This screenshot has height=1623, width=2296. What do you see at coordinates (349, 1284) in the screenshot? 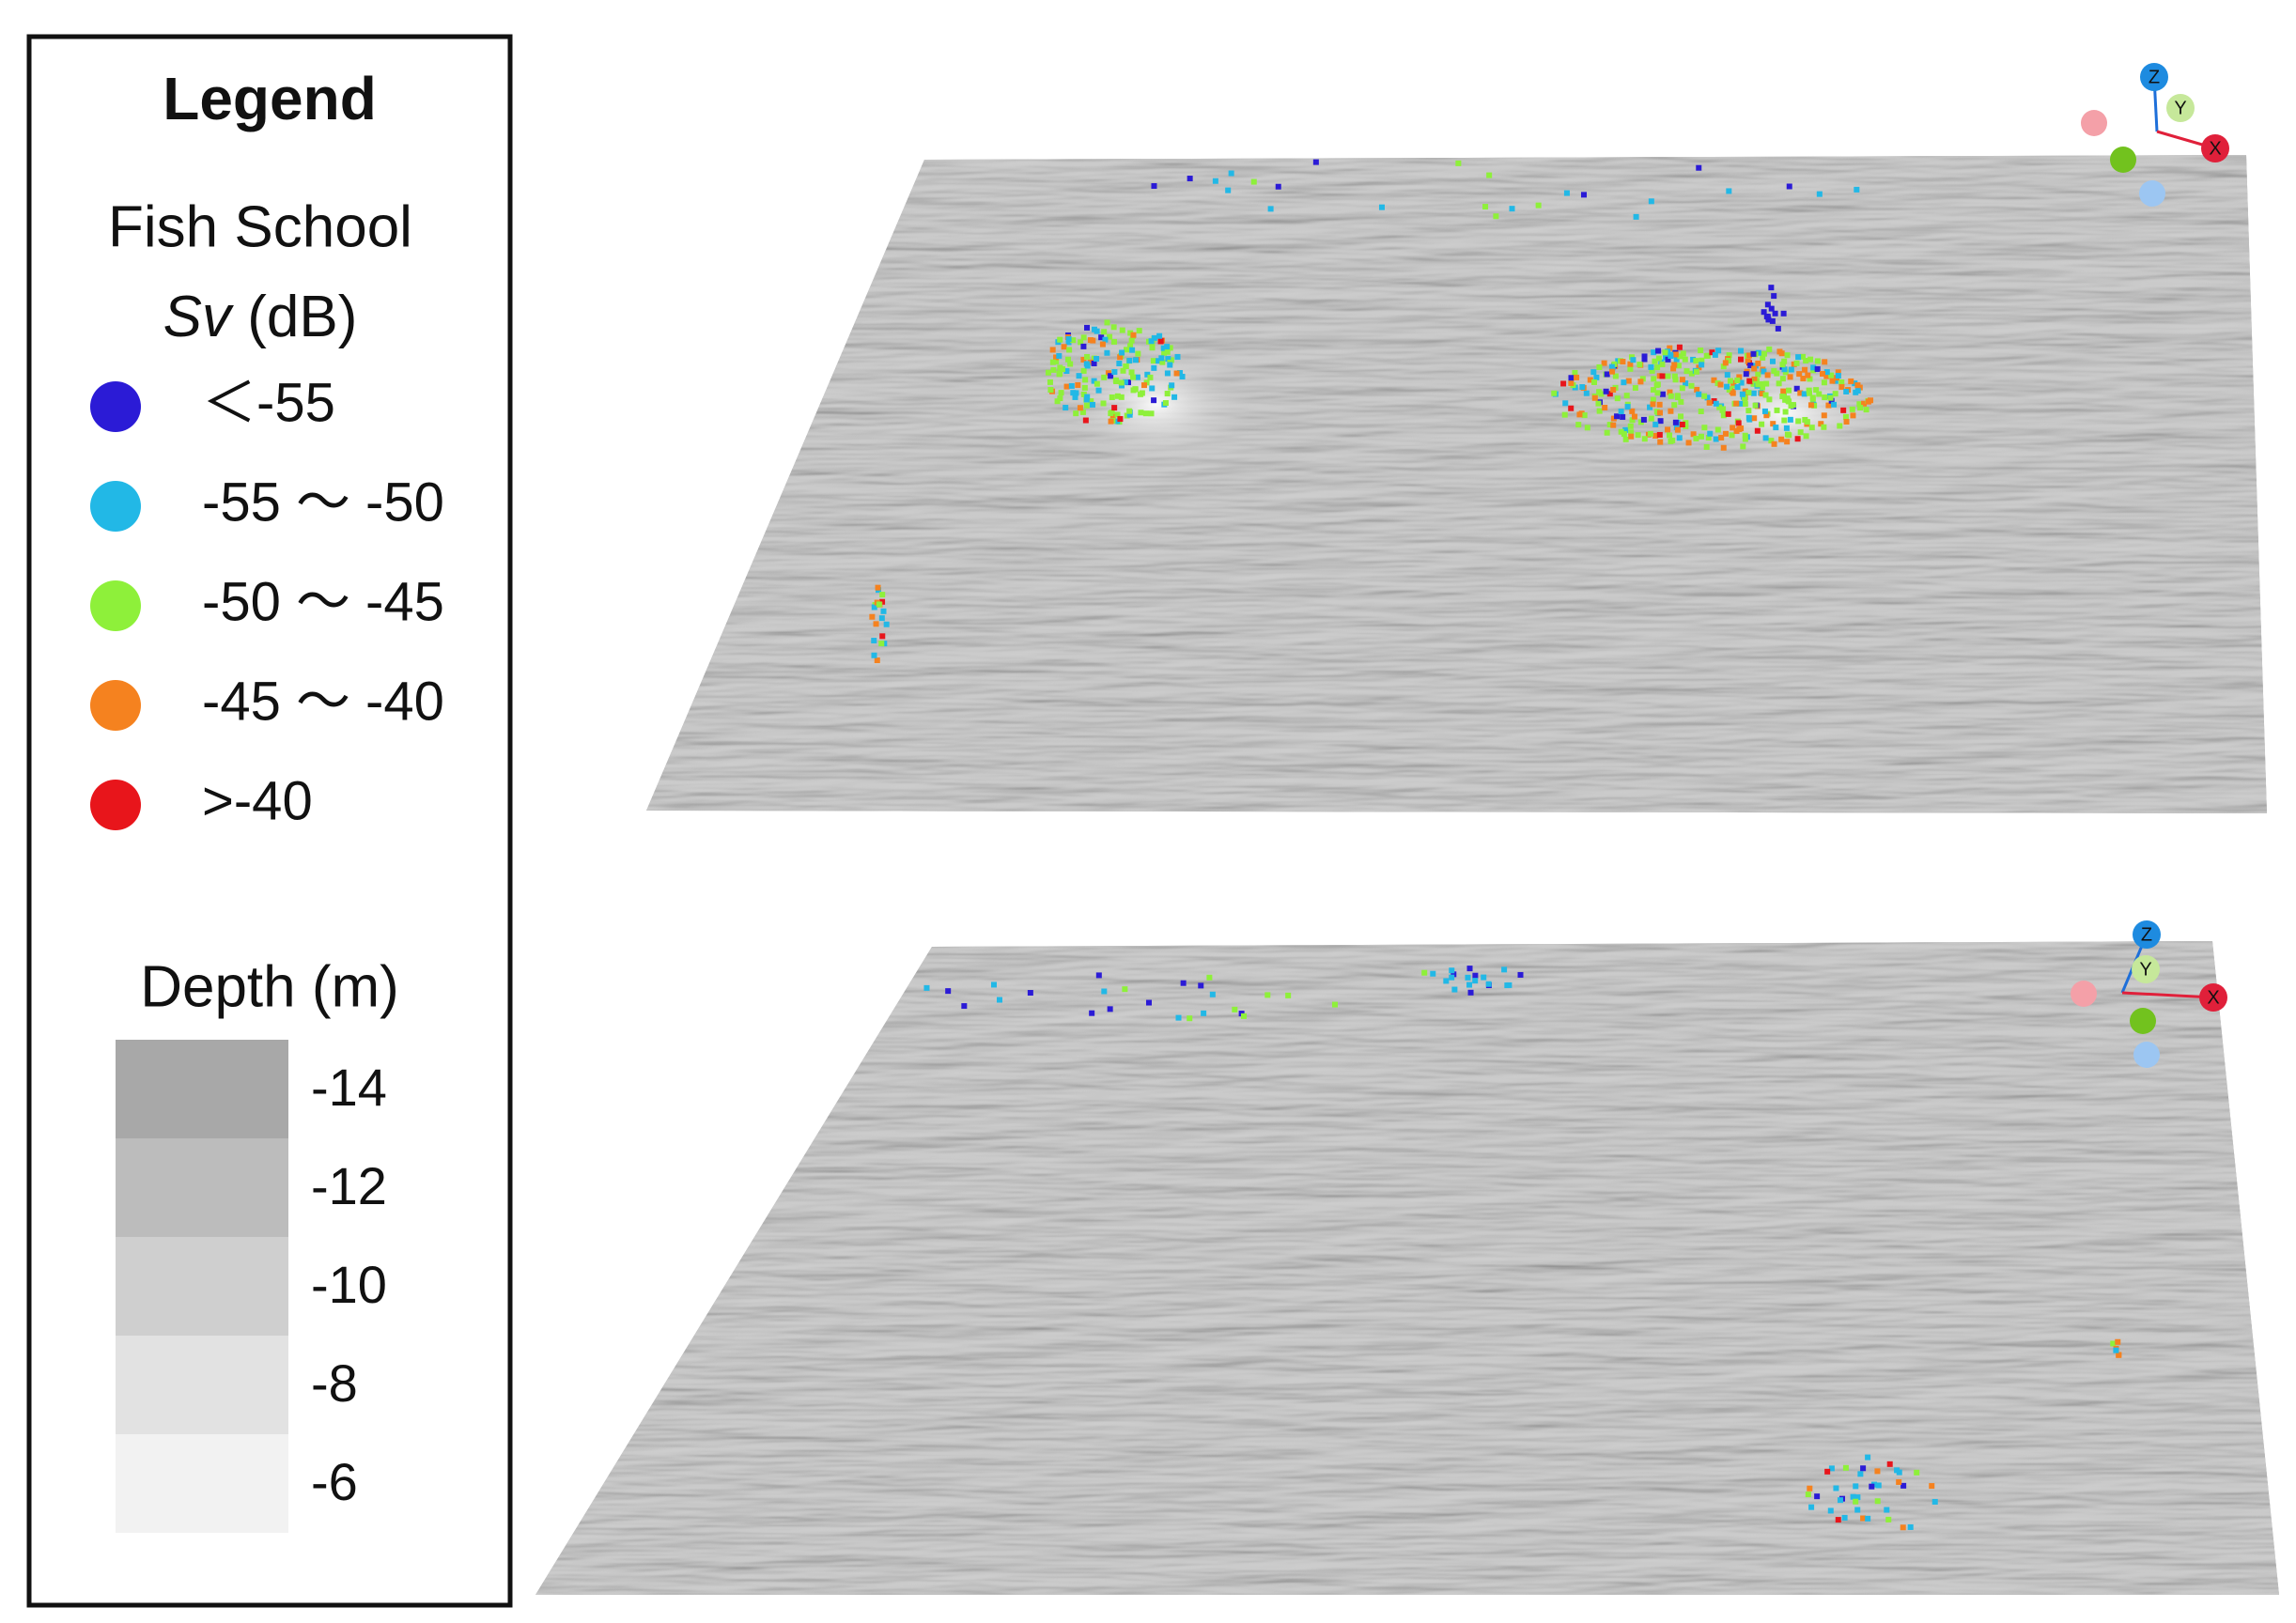
I see `depth-label: -10` at bounding box center [349, 1284].